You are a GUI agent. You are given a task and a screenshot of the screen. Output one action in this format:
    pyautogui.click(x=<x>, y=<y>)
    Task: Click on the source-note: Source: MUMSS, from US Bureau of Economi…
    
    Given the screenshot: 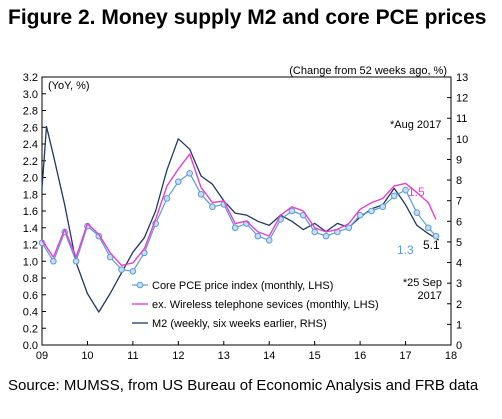 What is the action you would take?
    pyautogui.click(x=243, y=385)
    